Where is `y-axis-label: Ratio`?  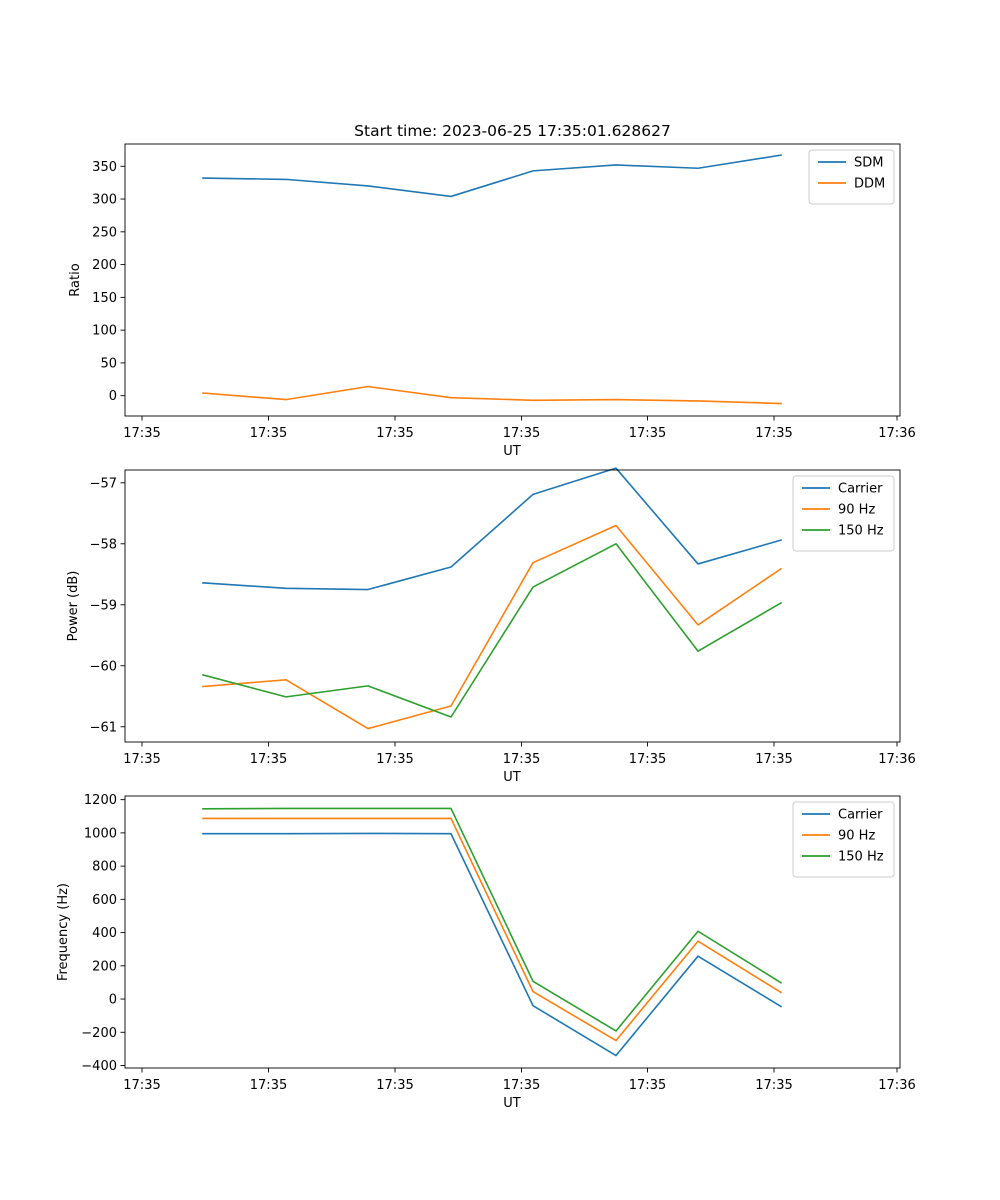
y-axis-label: Ratio is located at coordinates (75, 279).